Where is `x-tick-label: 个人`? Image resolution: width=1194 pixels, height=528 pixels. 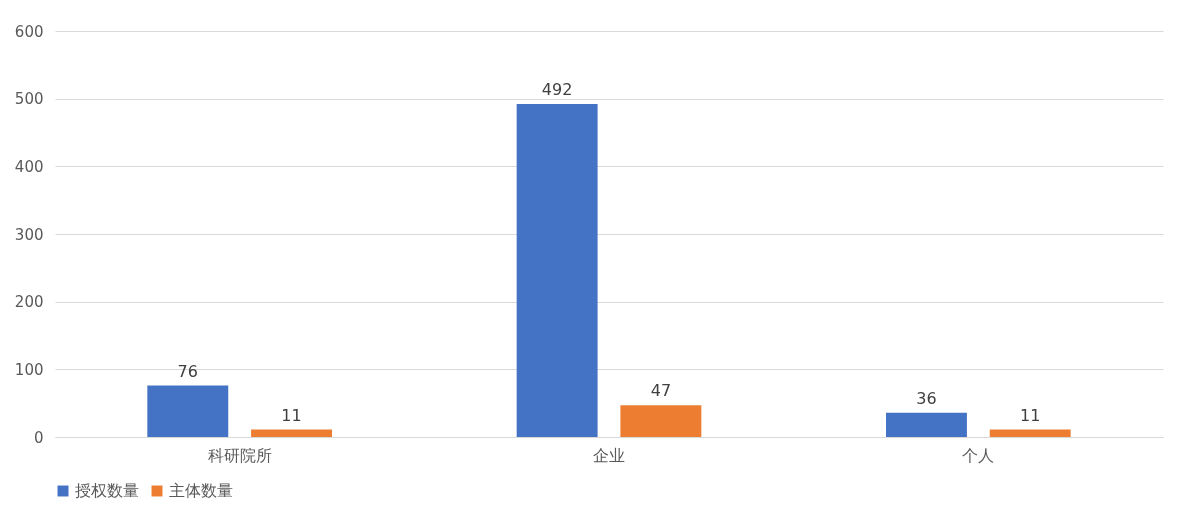
x-tick-label: 个人 is located at coordinates (978, 455).